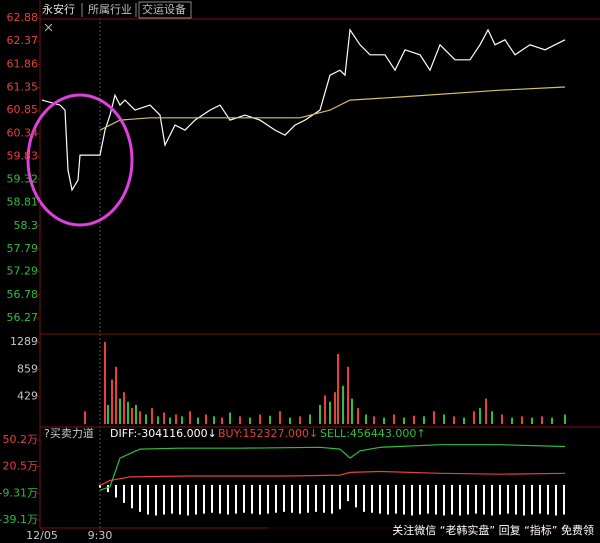 The height and width of the screenshot is (543, 600). What do you see at coordinates (48, 27) in the screenshot?
I see `close-icon` at bounding box center [48, 27].